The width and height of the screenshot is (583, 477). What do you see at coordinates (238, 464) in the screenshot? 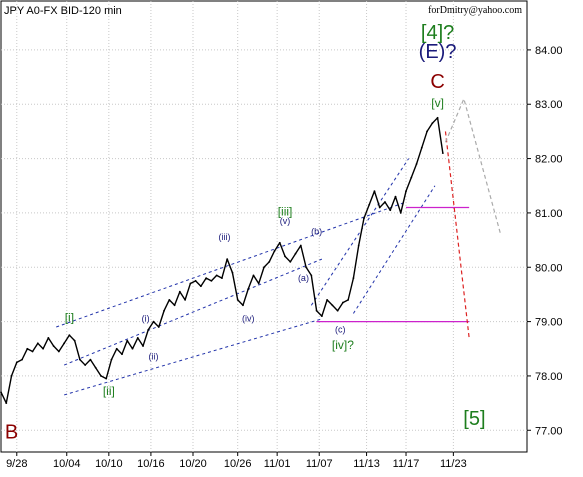
I see `x-tick-label: 10/26` at bounding box center [238, 464].